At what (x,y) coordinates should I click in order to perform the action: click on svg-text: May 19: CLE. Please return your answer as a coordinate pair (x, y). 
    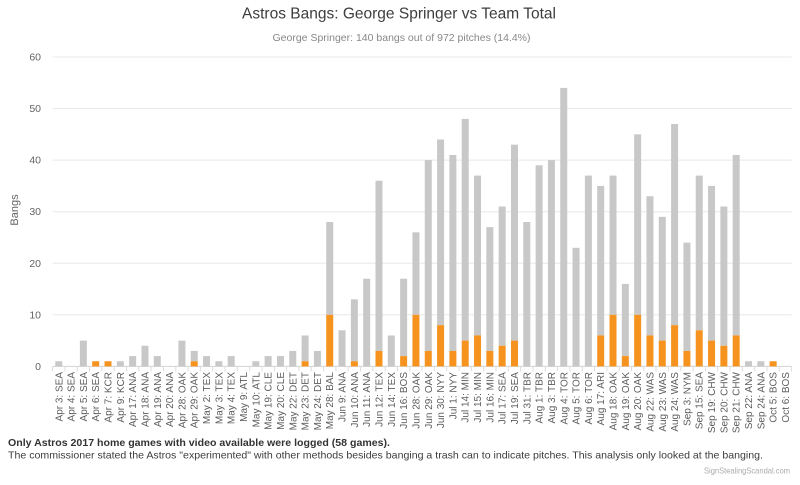
    Looking at the image, I should click on (269, 401).